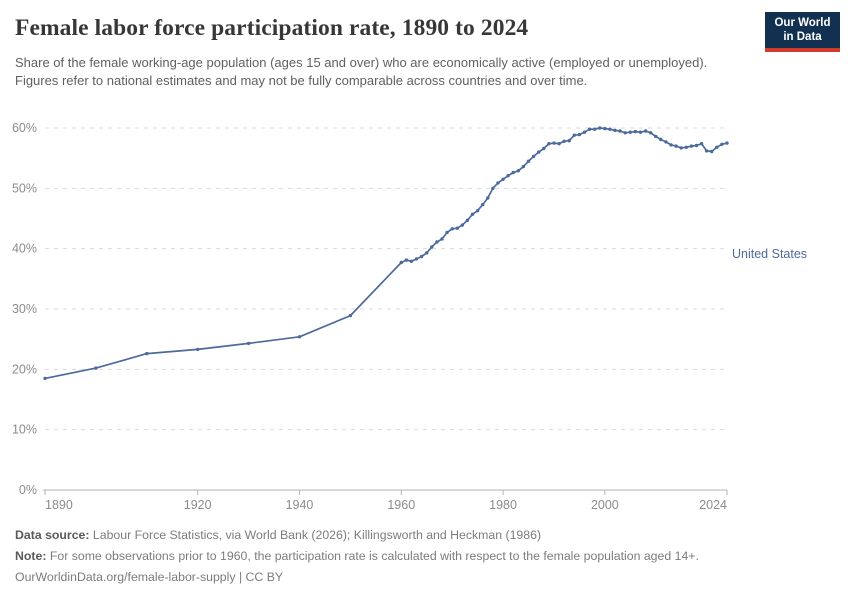 This screenshot has height=600, width=850. I want to click on note-label: Note:, so click(31, 556).